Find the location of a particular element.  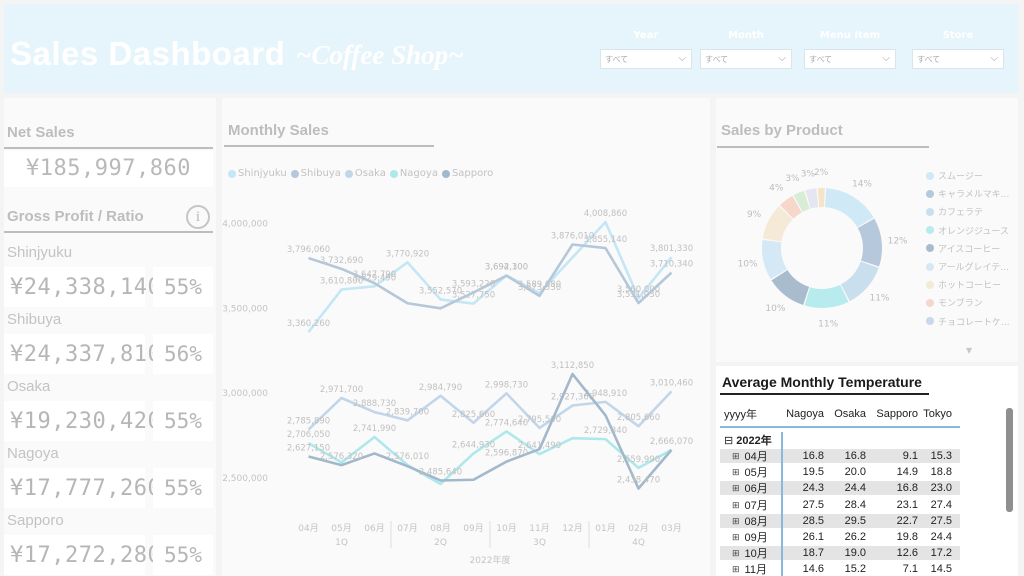

data-label: 3,589,680 is located at coordinates (539, 285).